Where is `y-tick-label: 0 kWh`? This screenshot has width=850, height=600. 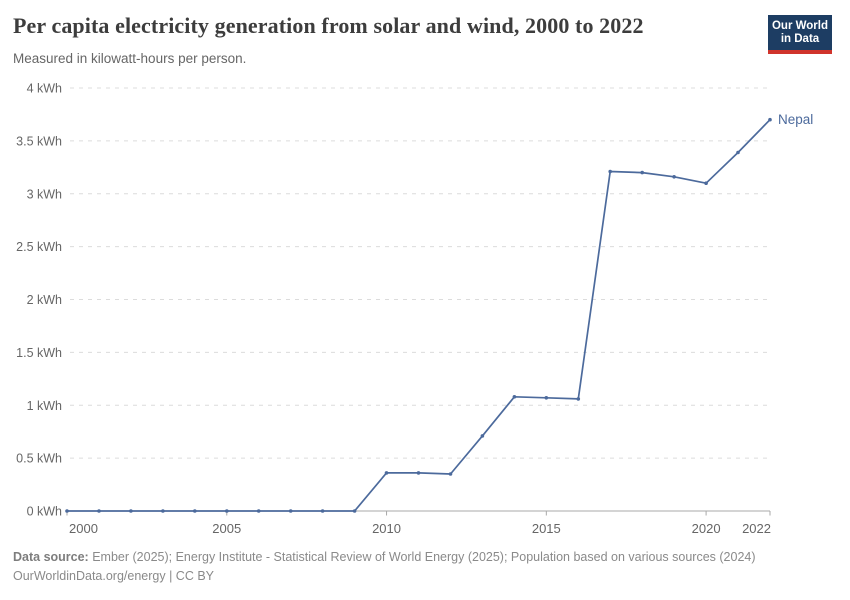
y-tick-label: 0 kWh is located at coordinates (44, 512).